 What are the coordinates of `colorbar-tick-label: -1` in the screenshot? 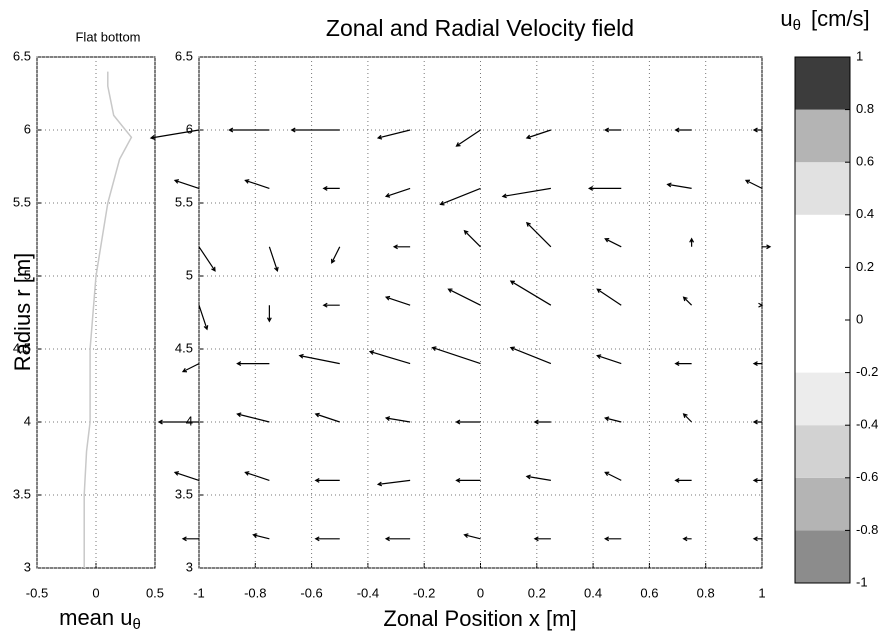 It's located at (862, 581).